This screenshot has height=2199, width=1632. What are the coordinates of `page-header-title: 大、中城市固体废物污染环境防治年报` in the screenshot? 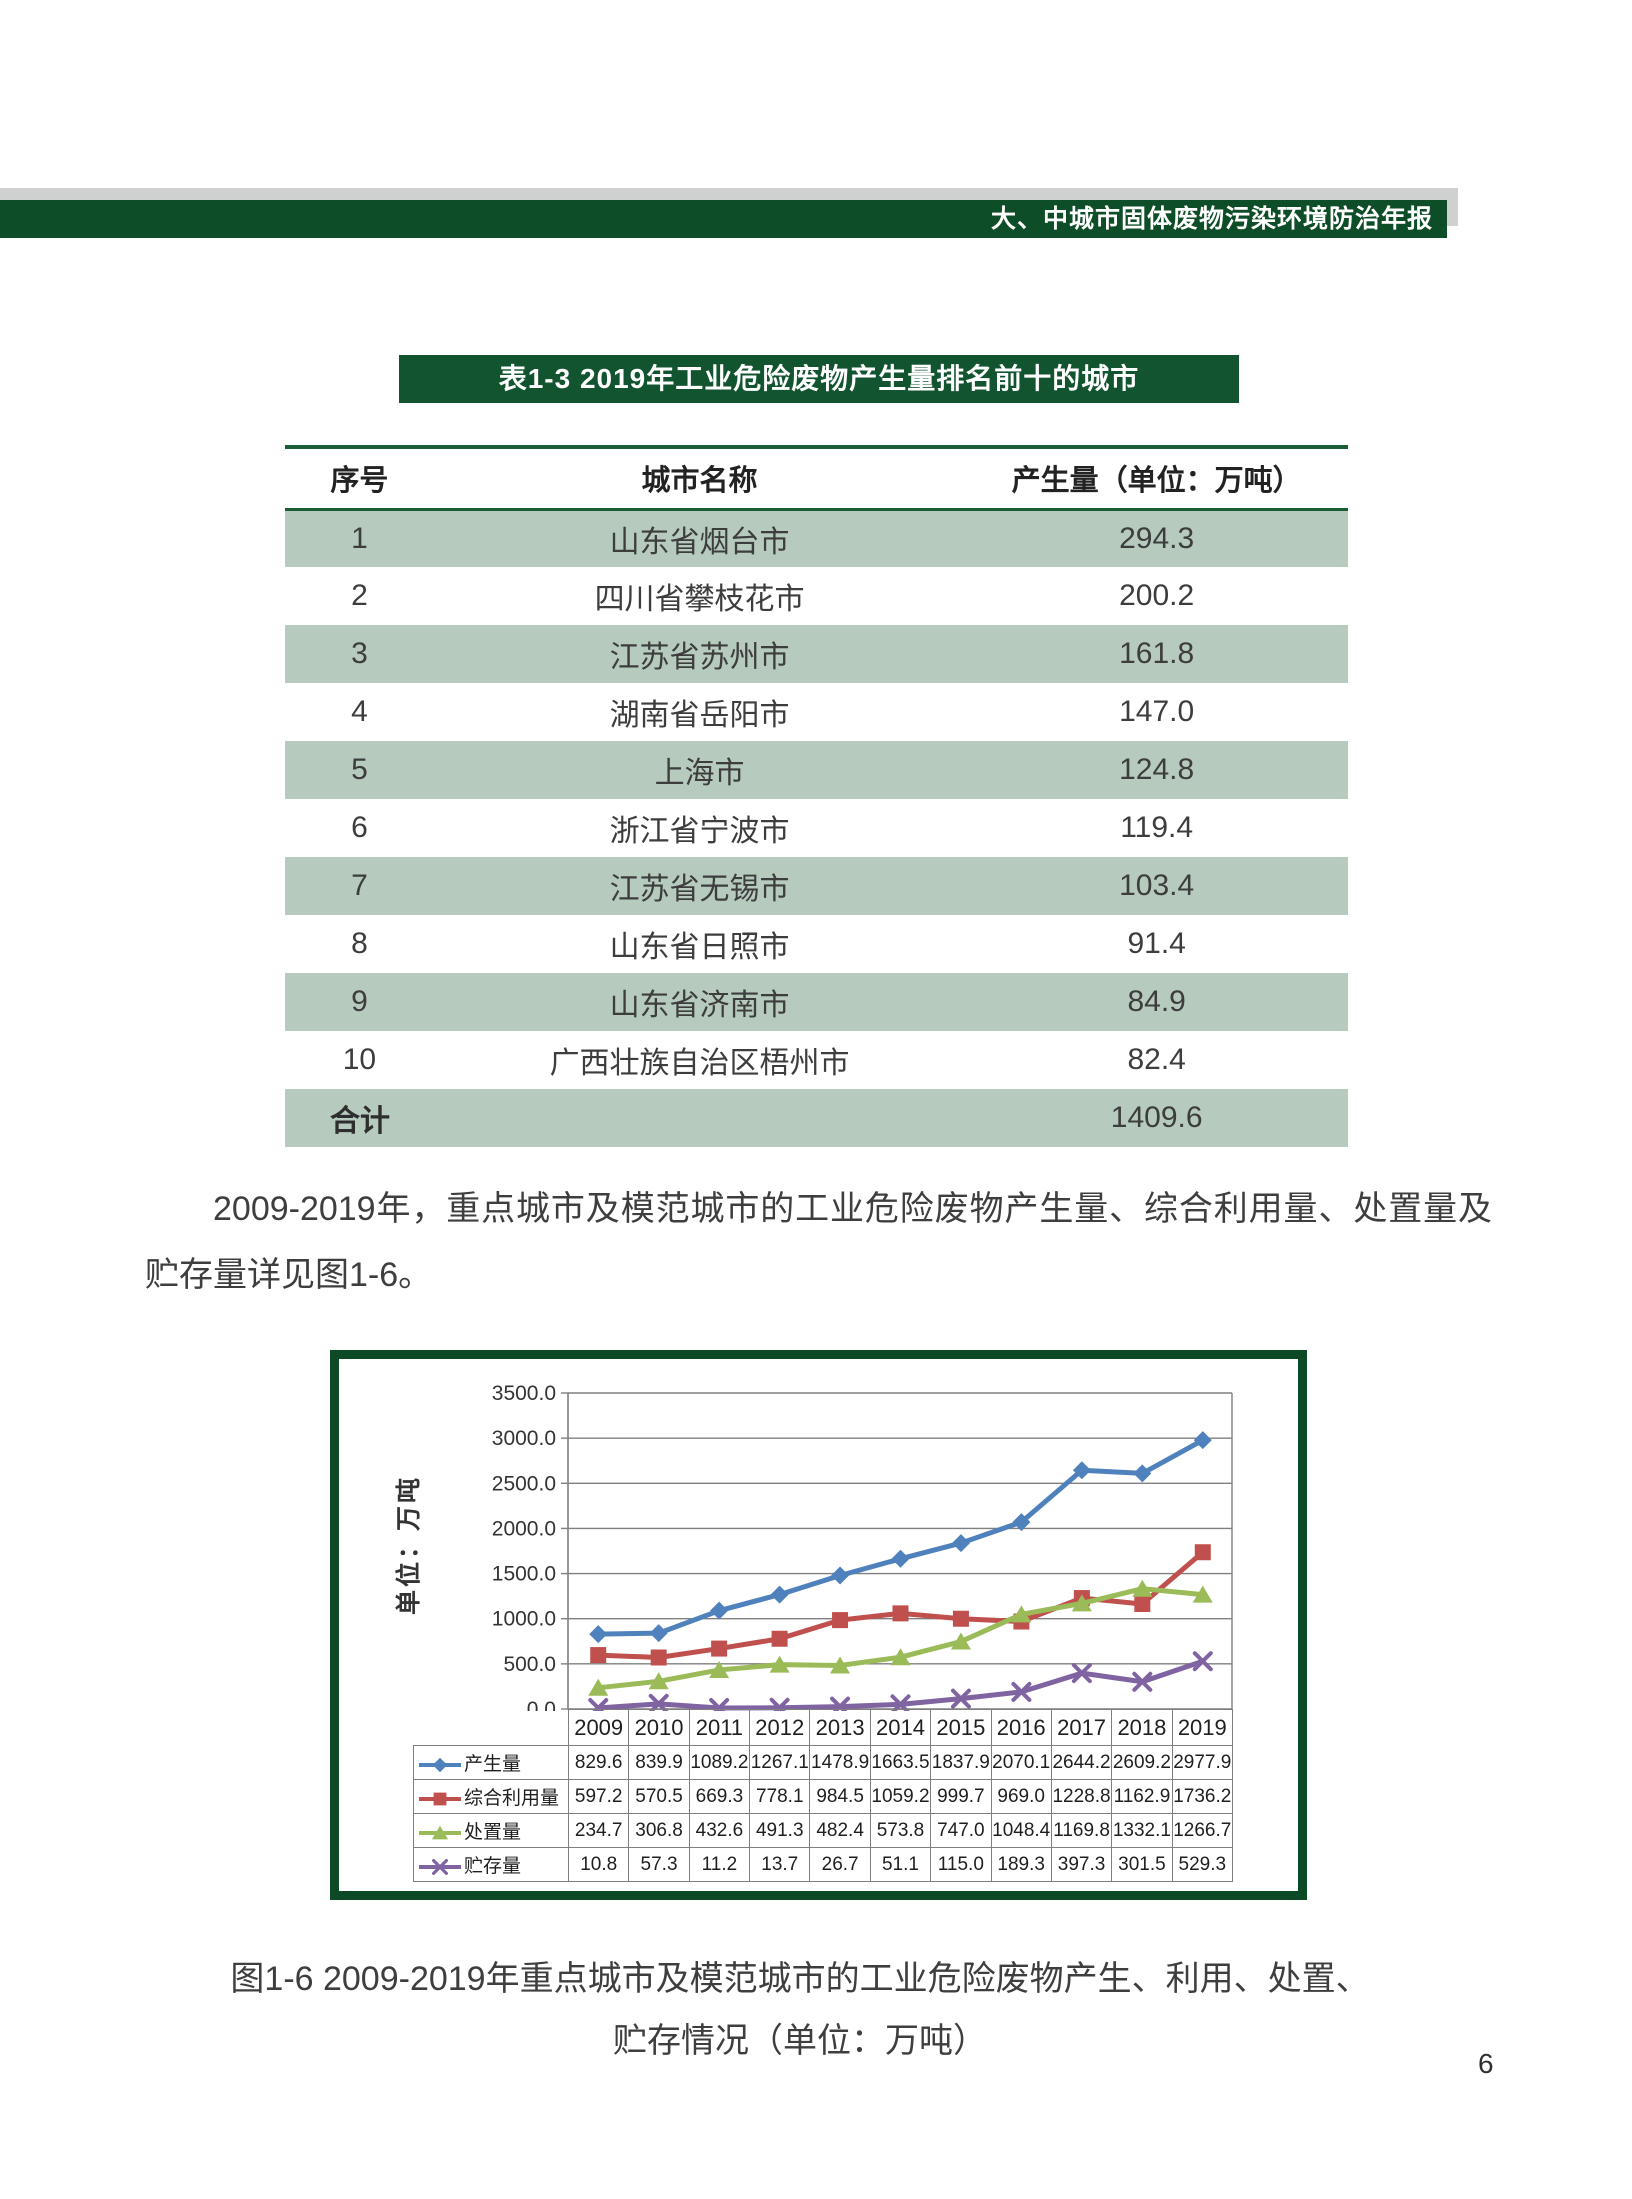 It's located at (1211, 219).